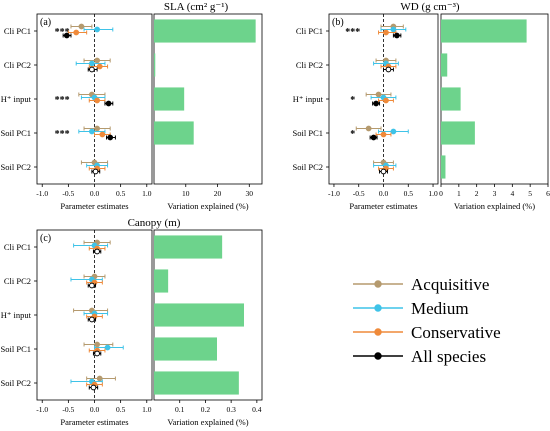  What do you see at coordinates (441, 193) in the screenshot?
I see `variation-tick-label: 0` at bounding box center [441, 193].